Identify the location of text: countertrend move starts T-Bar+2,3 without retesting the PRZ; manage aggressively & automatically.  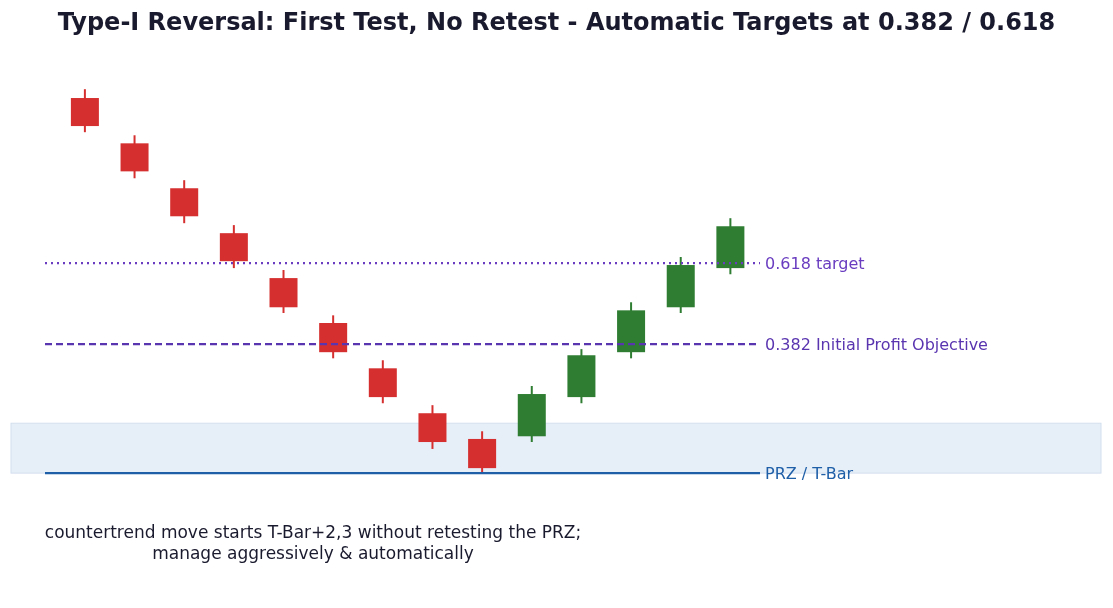
(313, 543).